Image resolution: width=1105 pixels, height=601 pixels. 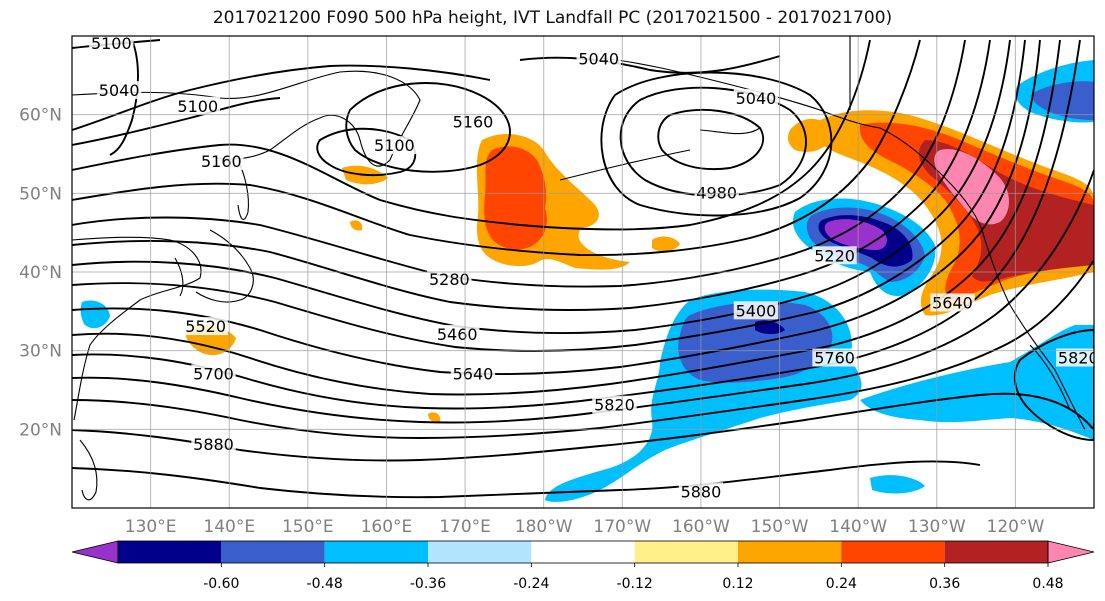 I want to click on lon-tick-label: 150°E, so click(x=308, y=527).